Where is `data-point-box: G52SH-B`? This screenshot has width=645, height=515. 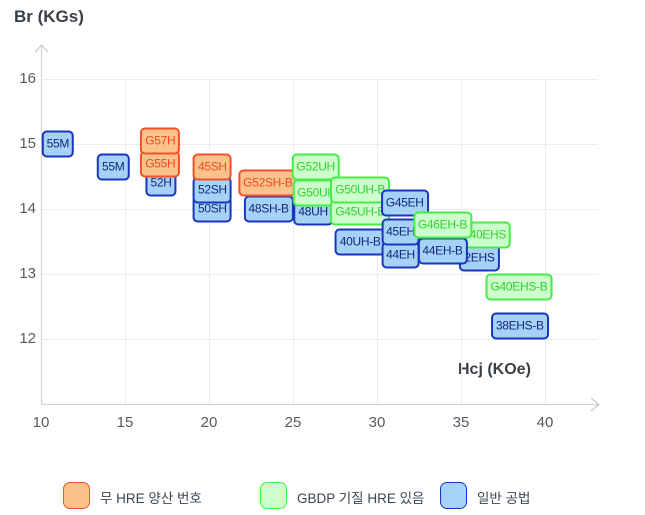 data-point-box: G52SH-B is located at coordinates (268, 183).